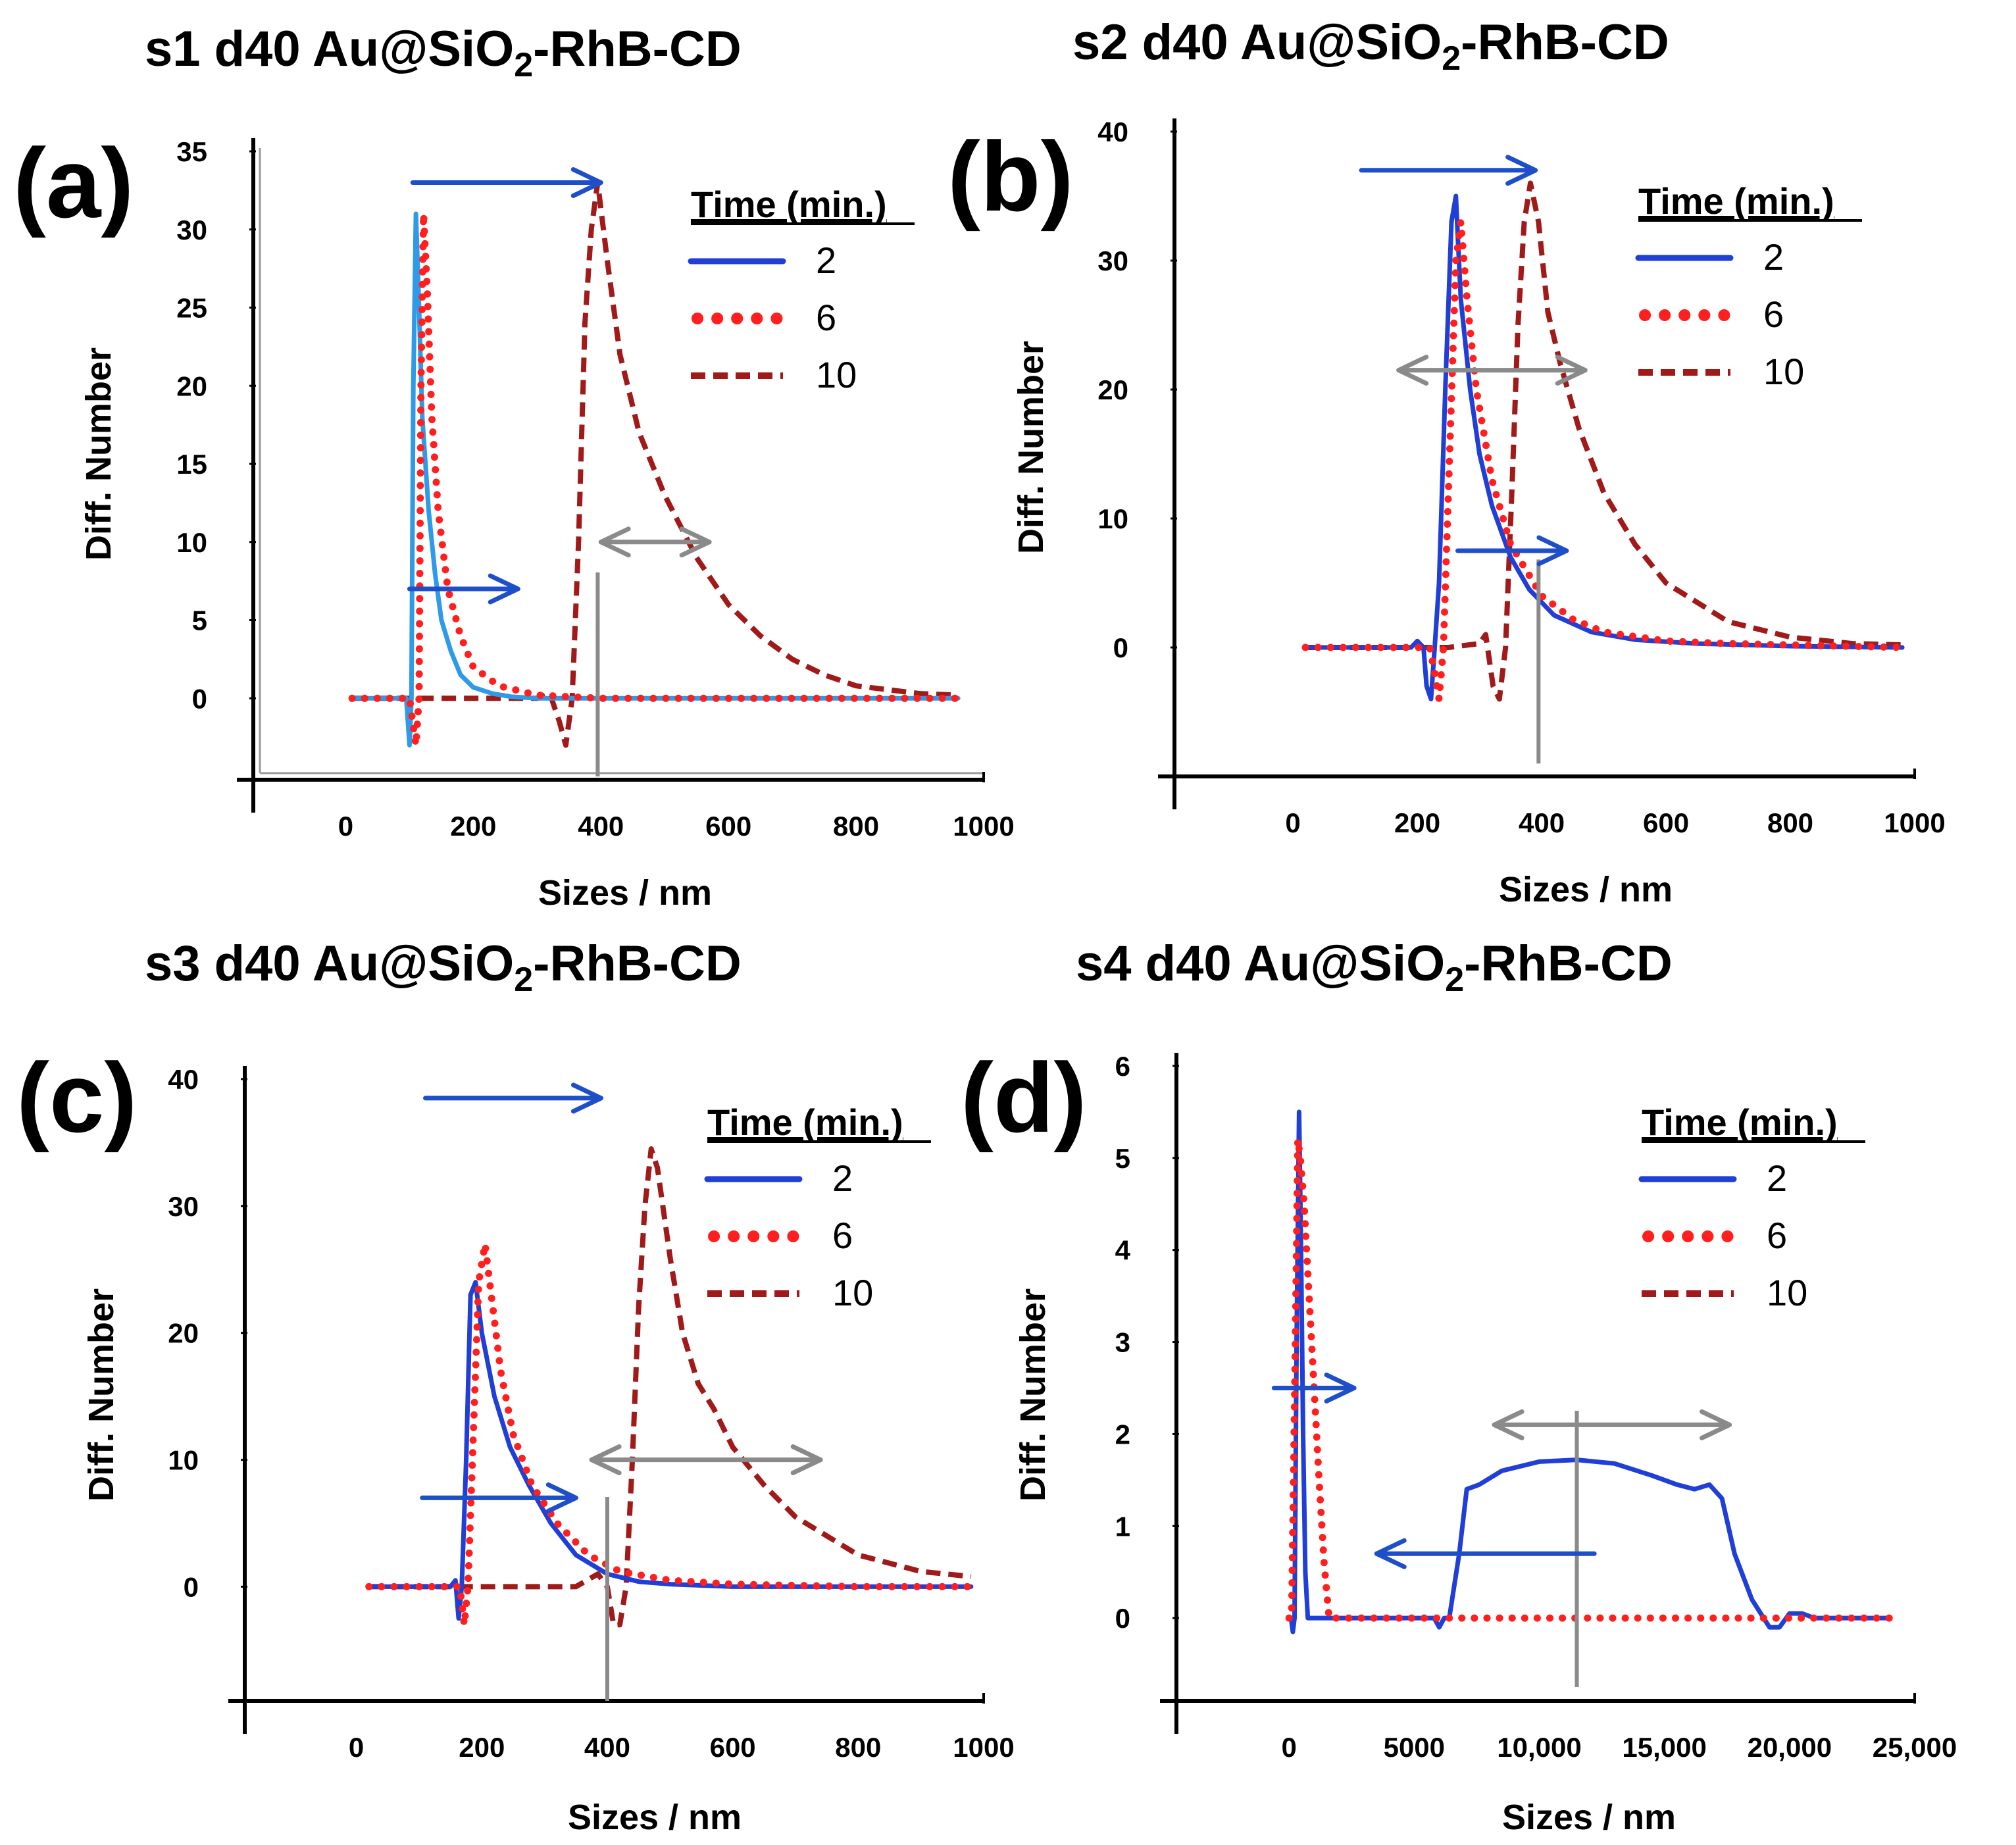 The height and width of the screenshot is (1845, 2016). Describe the element at coordinates (1122, 1526) in the screenshot. I see `y-tick-label: 1` at that location.